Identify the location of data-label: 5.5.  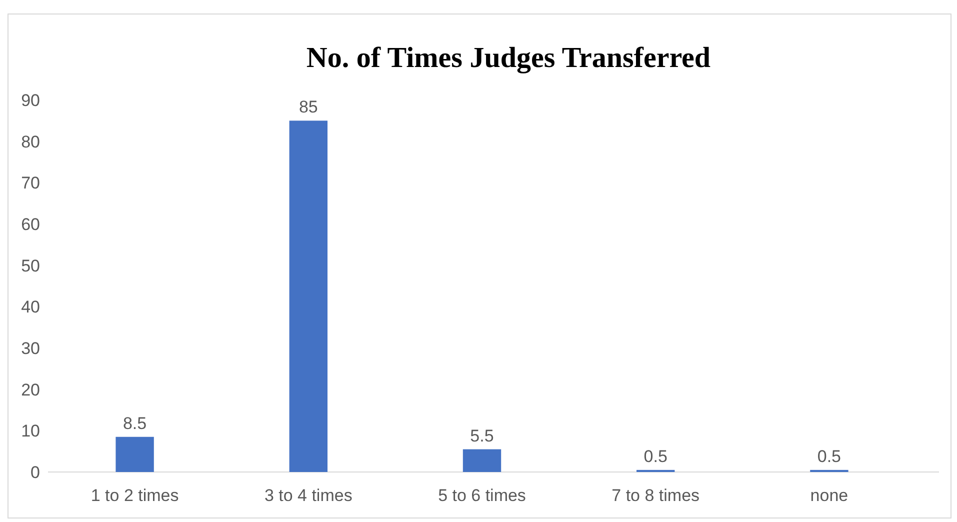
(482, 436).